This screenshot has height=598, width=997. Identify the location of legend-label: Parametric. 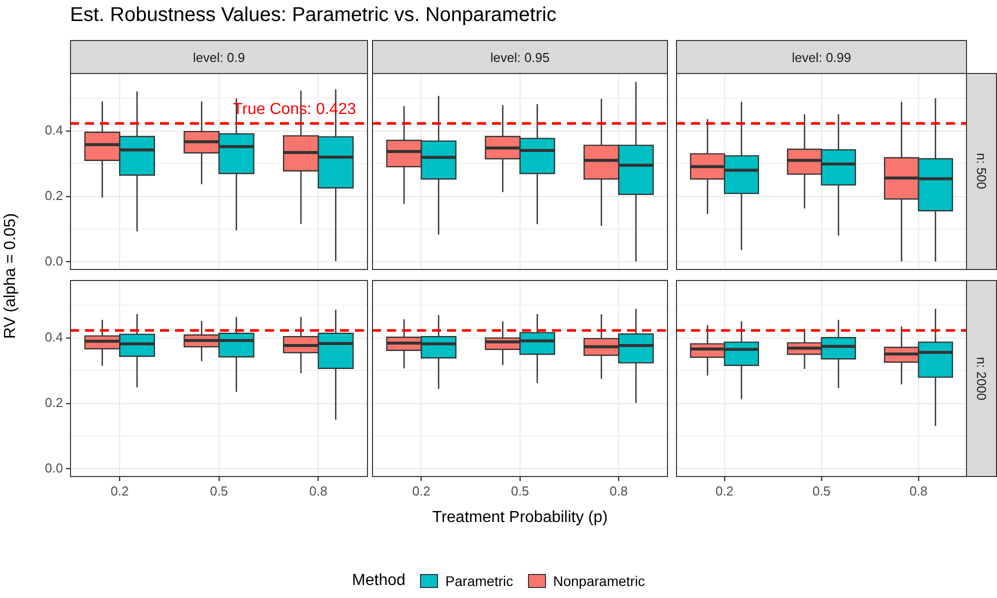
(479, 581).